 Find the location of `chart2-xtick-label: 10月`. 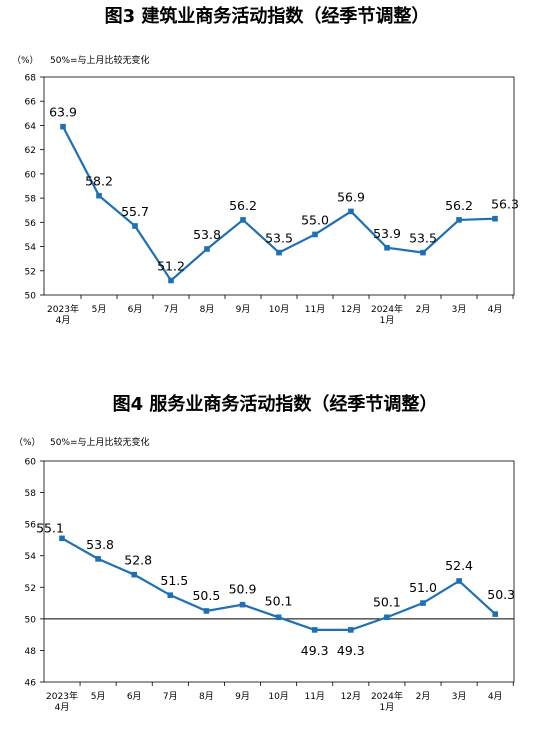

chart2-xtick-label: 10月 is located at coordinates (278, 696).